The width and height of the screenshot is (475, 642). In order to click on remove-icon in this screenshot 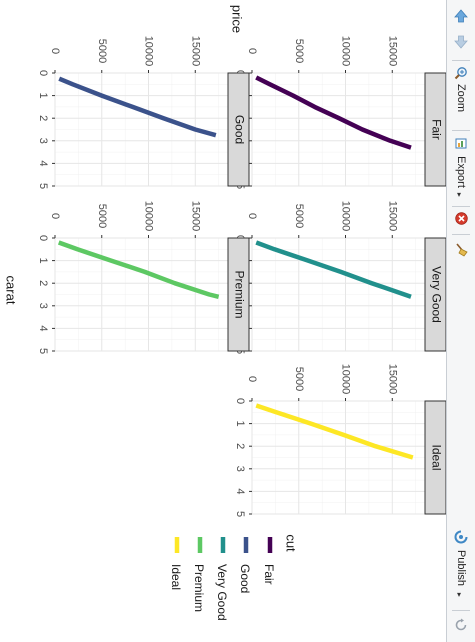, I will do `click(461, 218)`.